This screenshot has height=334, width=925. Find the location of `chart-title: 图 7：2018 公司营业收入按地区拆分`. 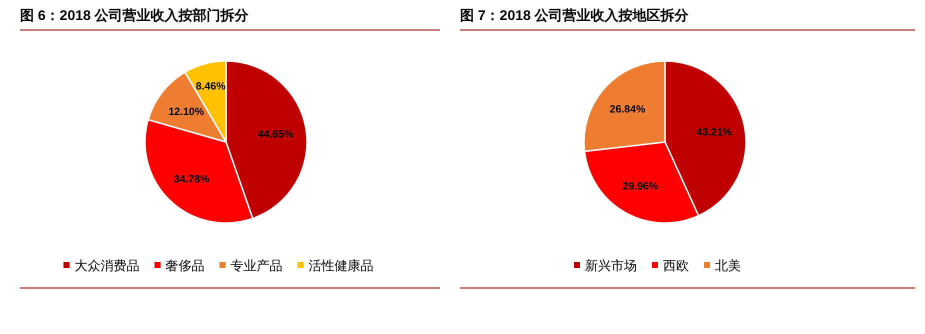

chart-title: 图 7：2018 公司营业收入按地区拆分 is located at coordinates (575, 15).